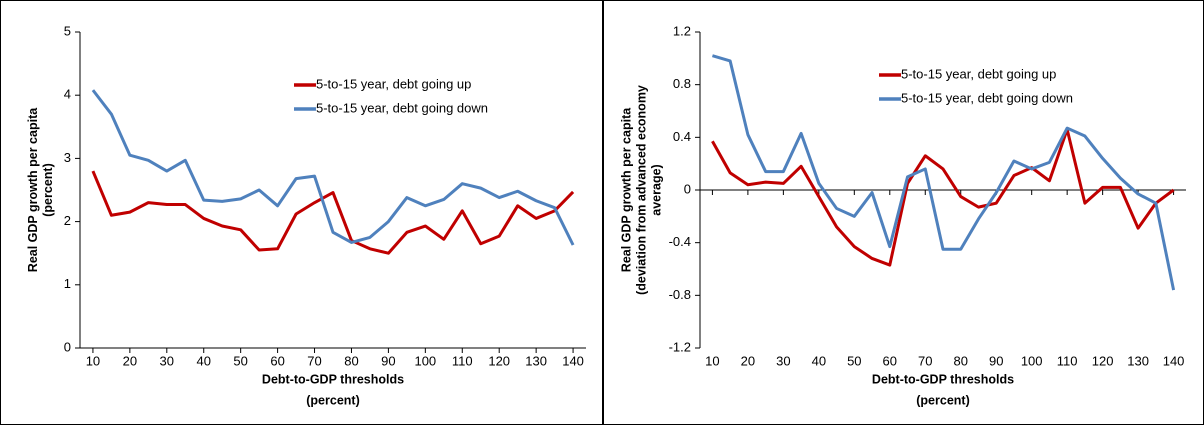  What do you see at coordinates (682, 30) in the screenshot?
I see `y-tick-label: 1.2` at bounding box center [682, 30].